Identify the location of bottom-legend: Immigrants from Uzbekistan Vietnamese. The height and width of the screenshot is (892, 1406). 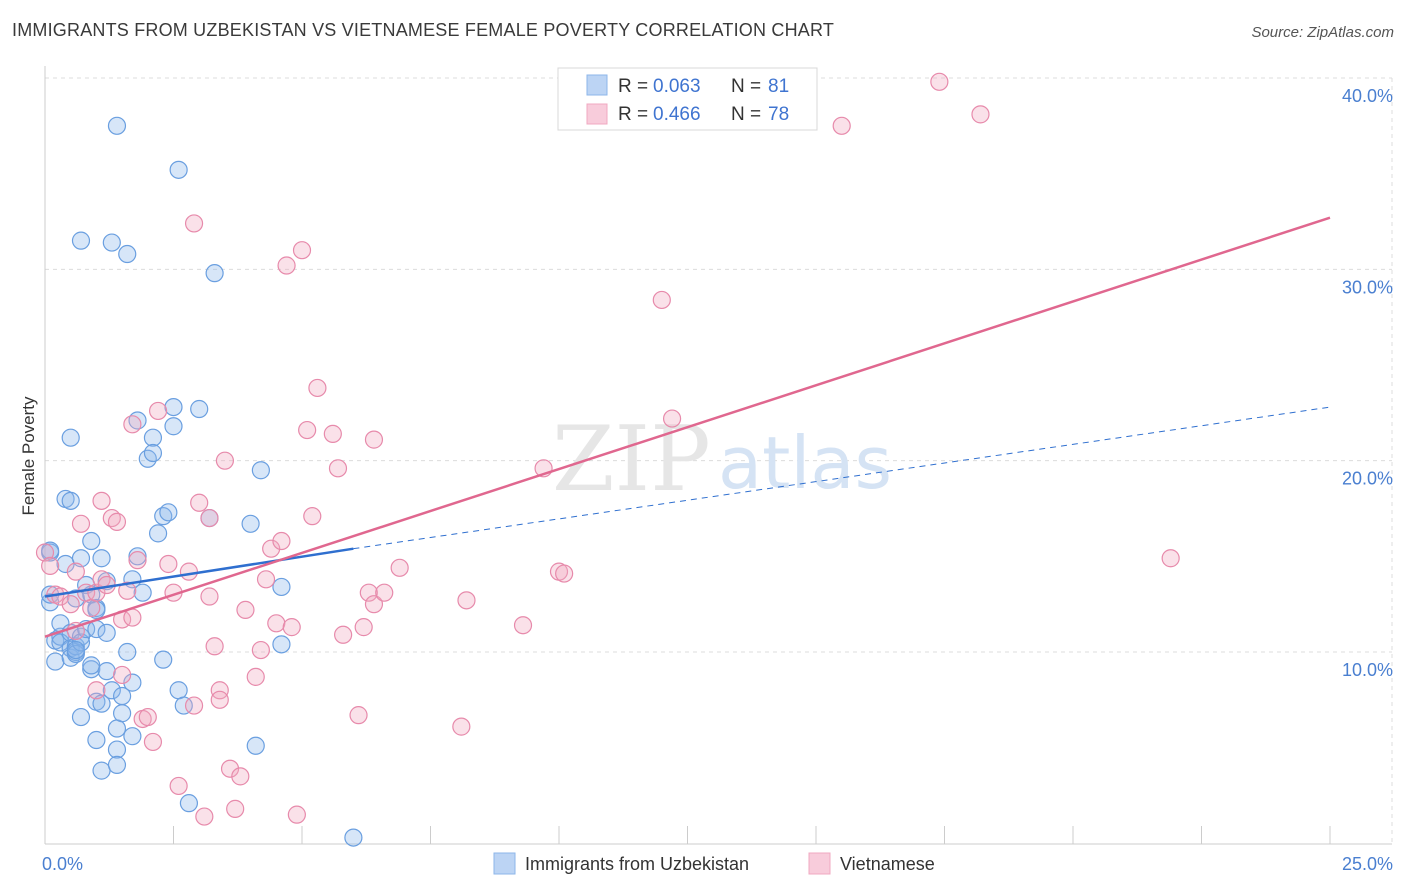
(714, 863).